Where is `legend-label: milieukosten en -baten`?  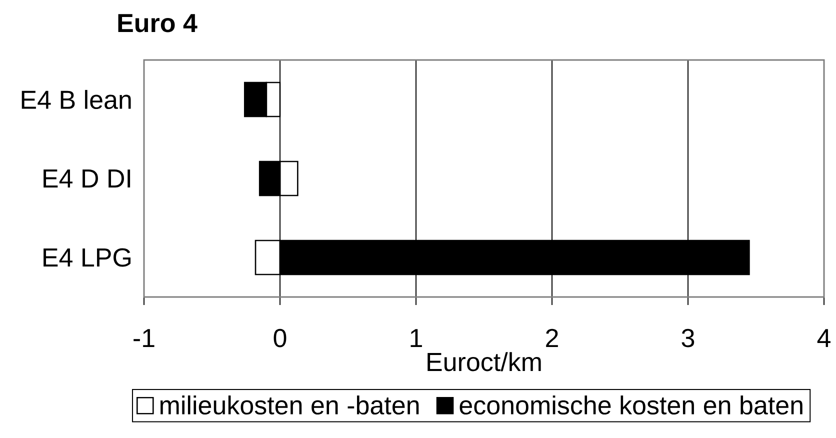 legend-label: milieukosten en -baten is located at coordinates (289, 405).